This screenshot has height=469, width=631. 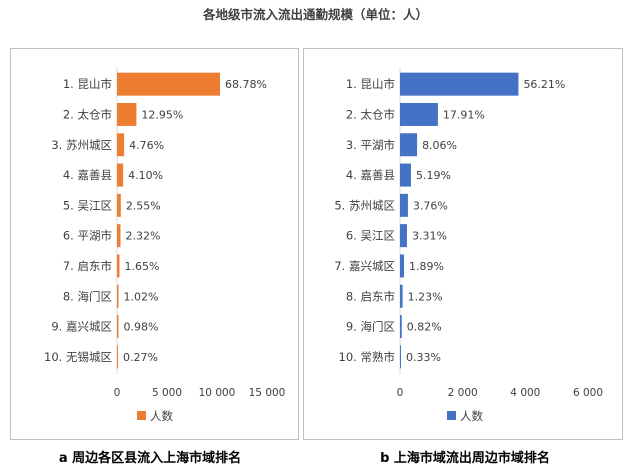 I want to click on chart-a-data-label: 1.65%, so click(x=141, y=266).